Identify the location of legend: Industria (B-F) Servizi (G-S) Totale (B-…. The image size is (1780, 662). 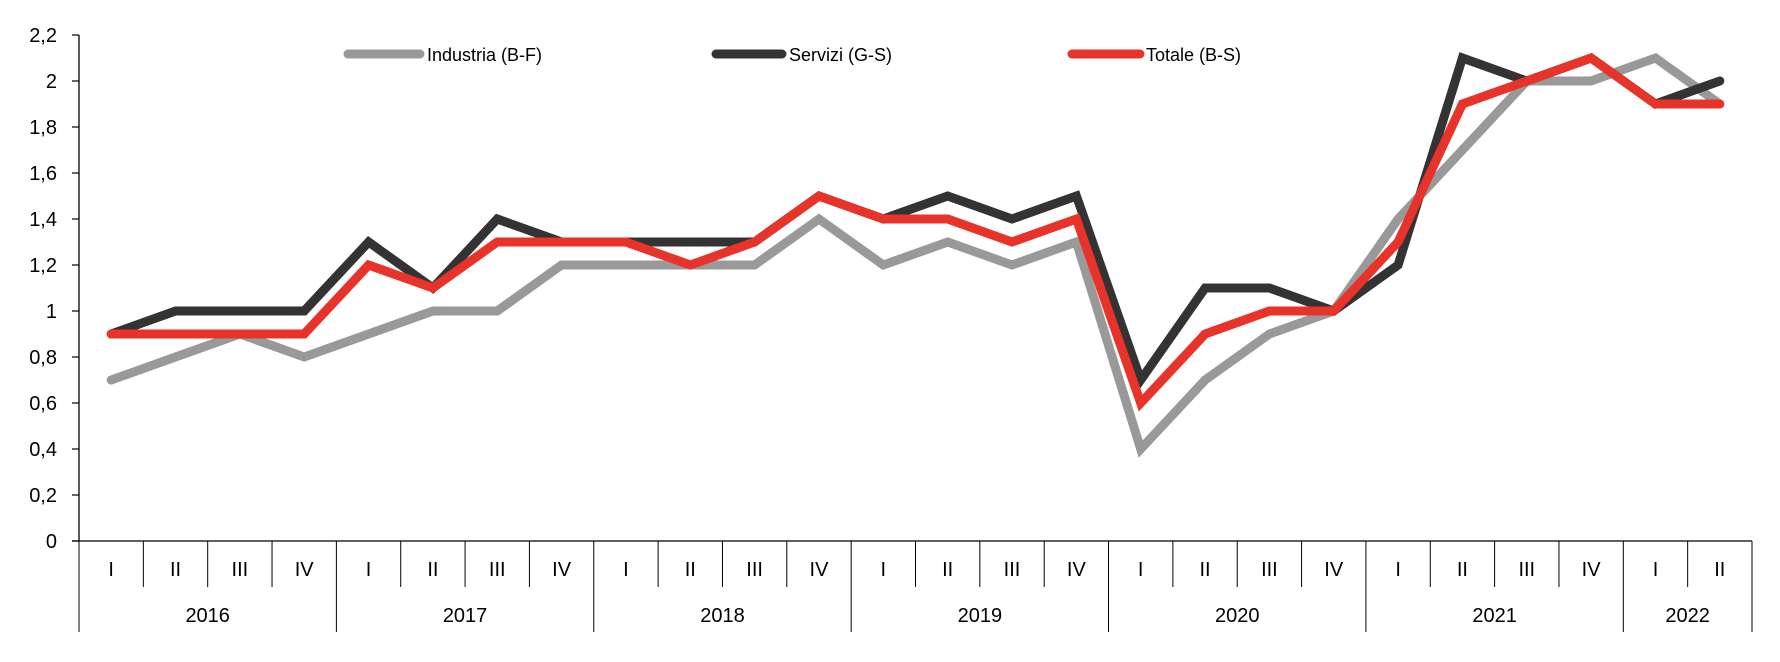
(792, 55).